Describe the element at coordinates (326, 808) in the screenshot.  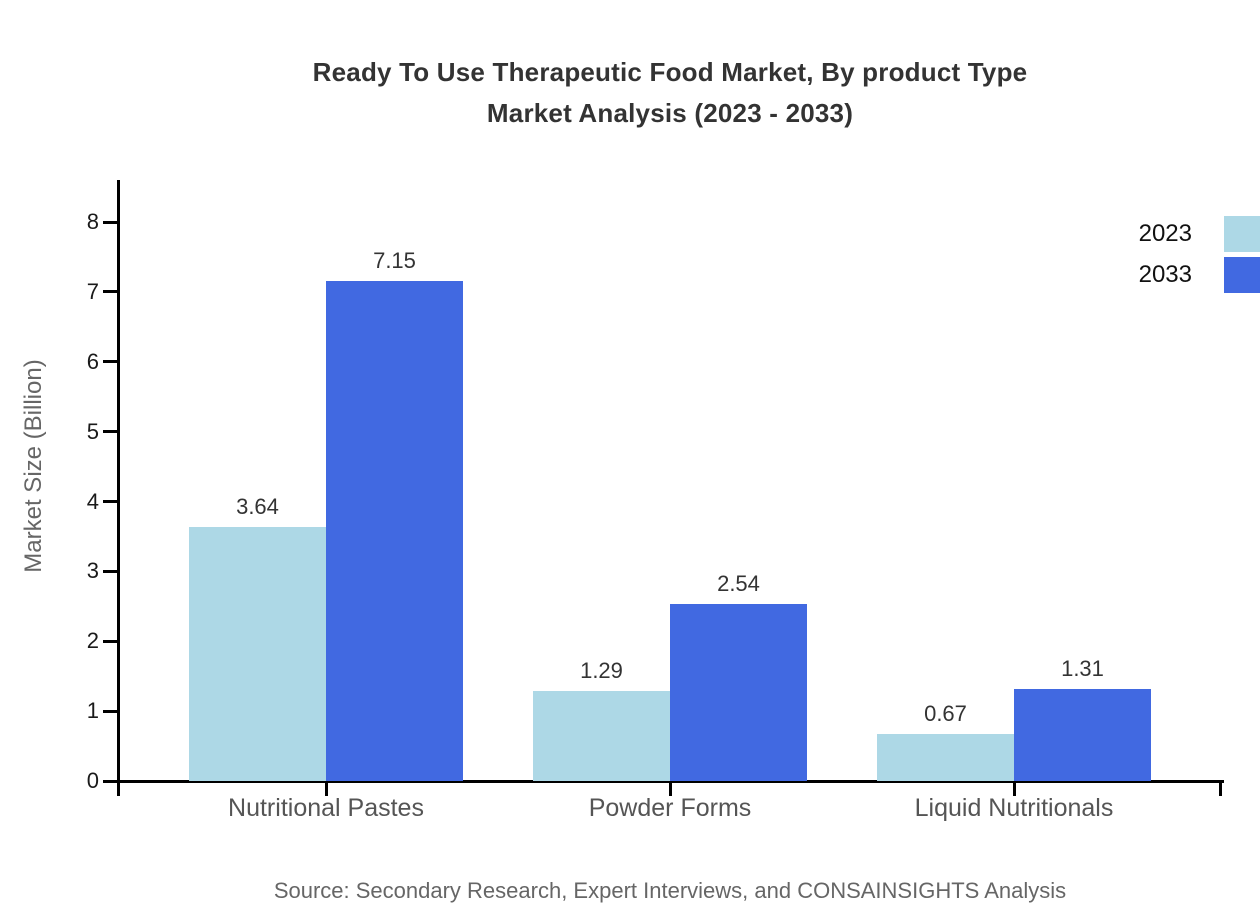
I see `category-label-nutritional-pastes: Nutritional Pastes` at that location.